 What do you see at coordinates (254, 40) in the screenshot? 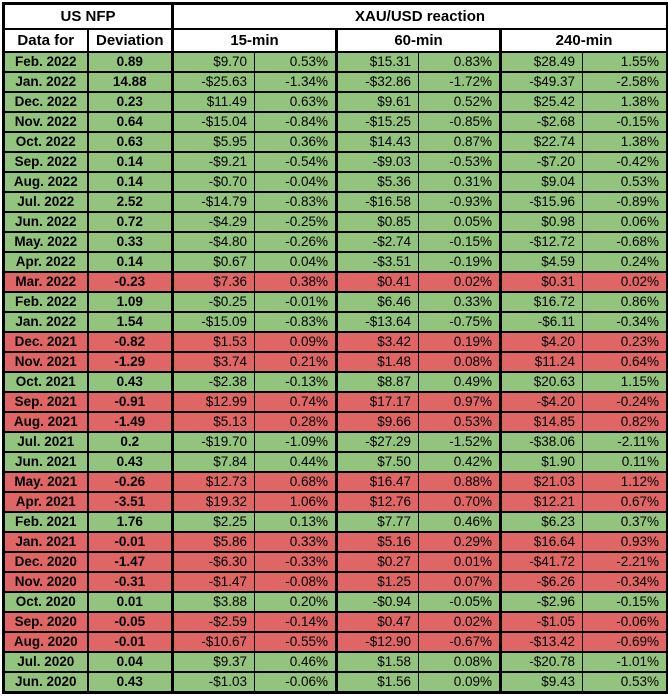
I see `header-15min: 15-min` at bounding box center [254, 40].